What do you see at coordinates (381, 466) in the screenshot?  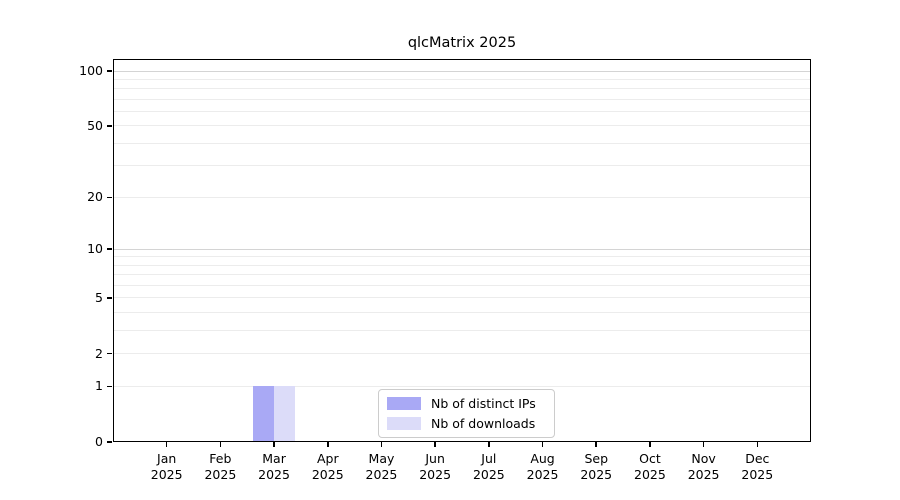 I see `x-axis-tick-label: May 2025` at bounding box center [381, 466].